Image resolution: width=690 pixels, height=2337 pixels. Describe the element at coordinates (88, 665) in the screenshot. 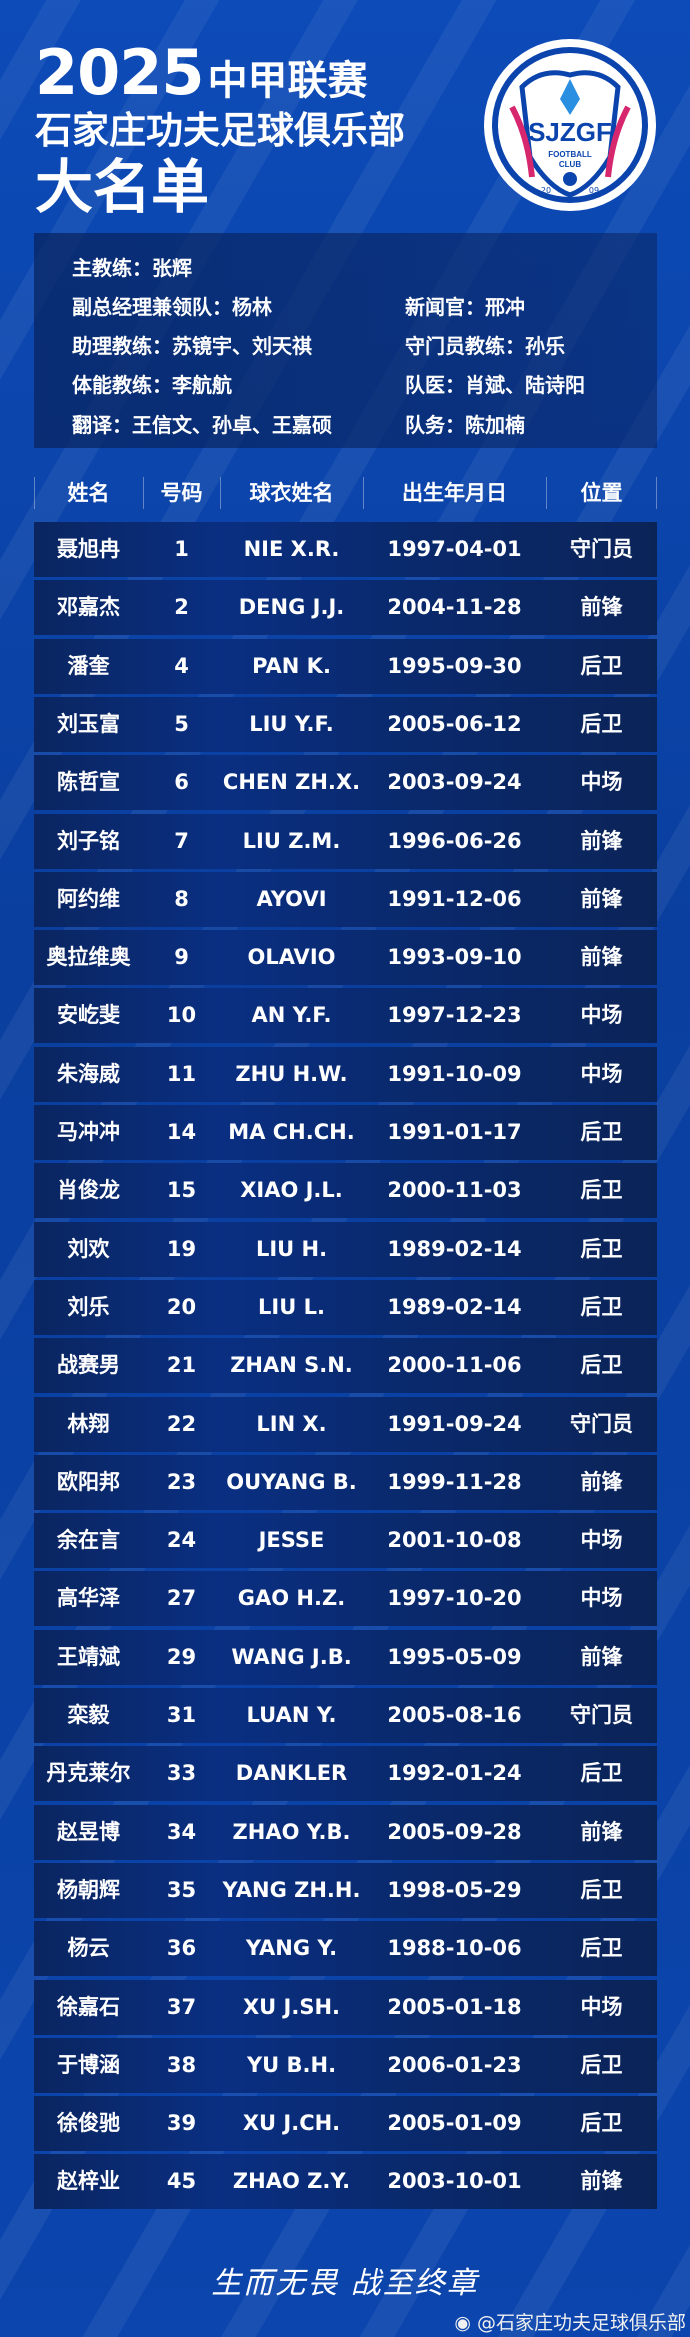

I see `player-name: 潘奎` at that location.